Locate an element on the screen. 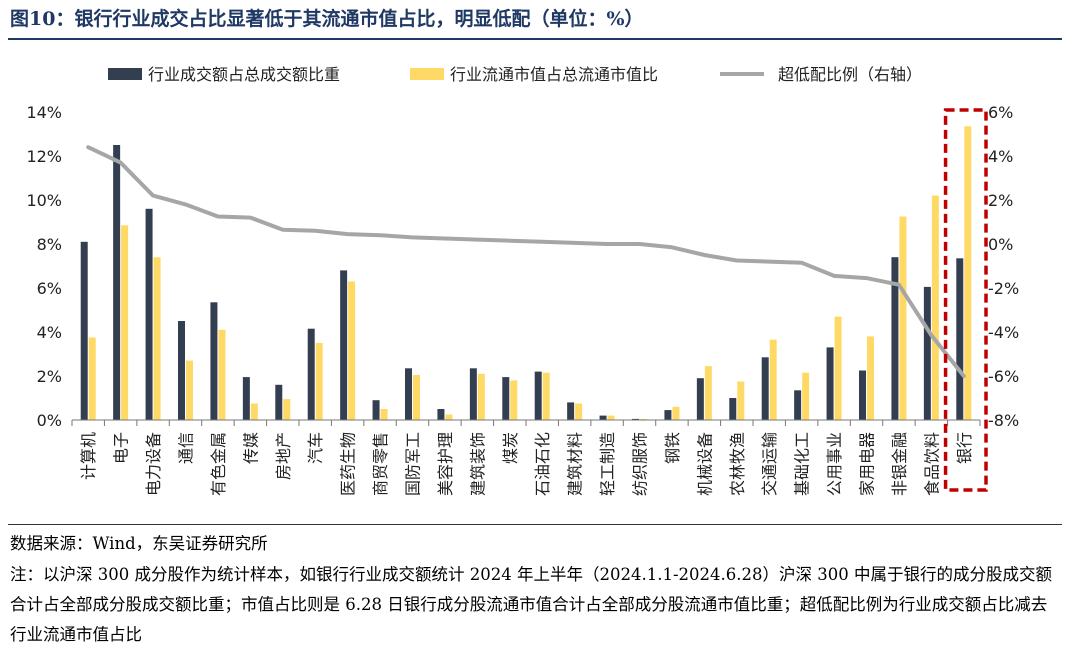  x-category-label: 建筑材料 is located at coordinates (575, 464).